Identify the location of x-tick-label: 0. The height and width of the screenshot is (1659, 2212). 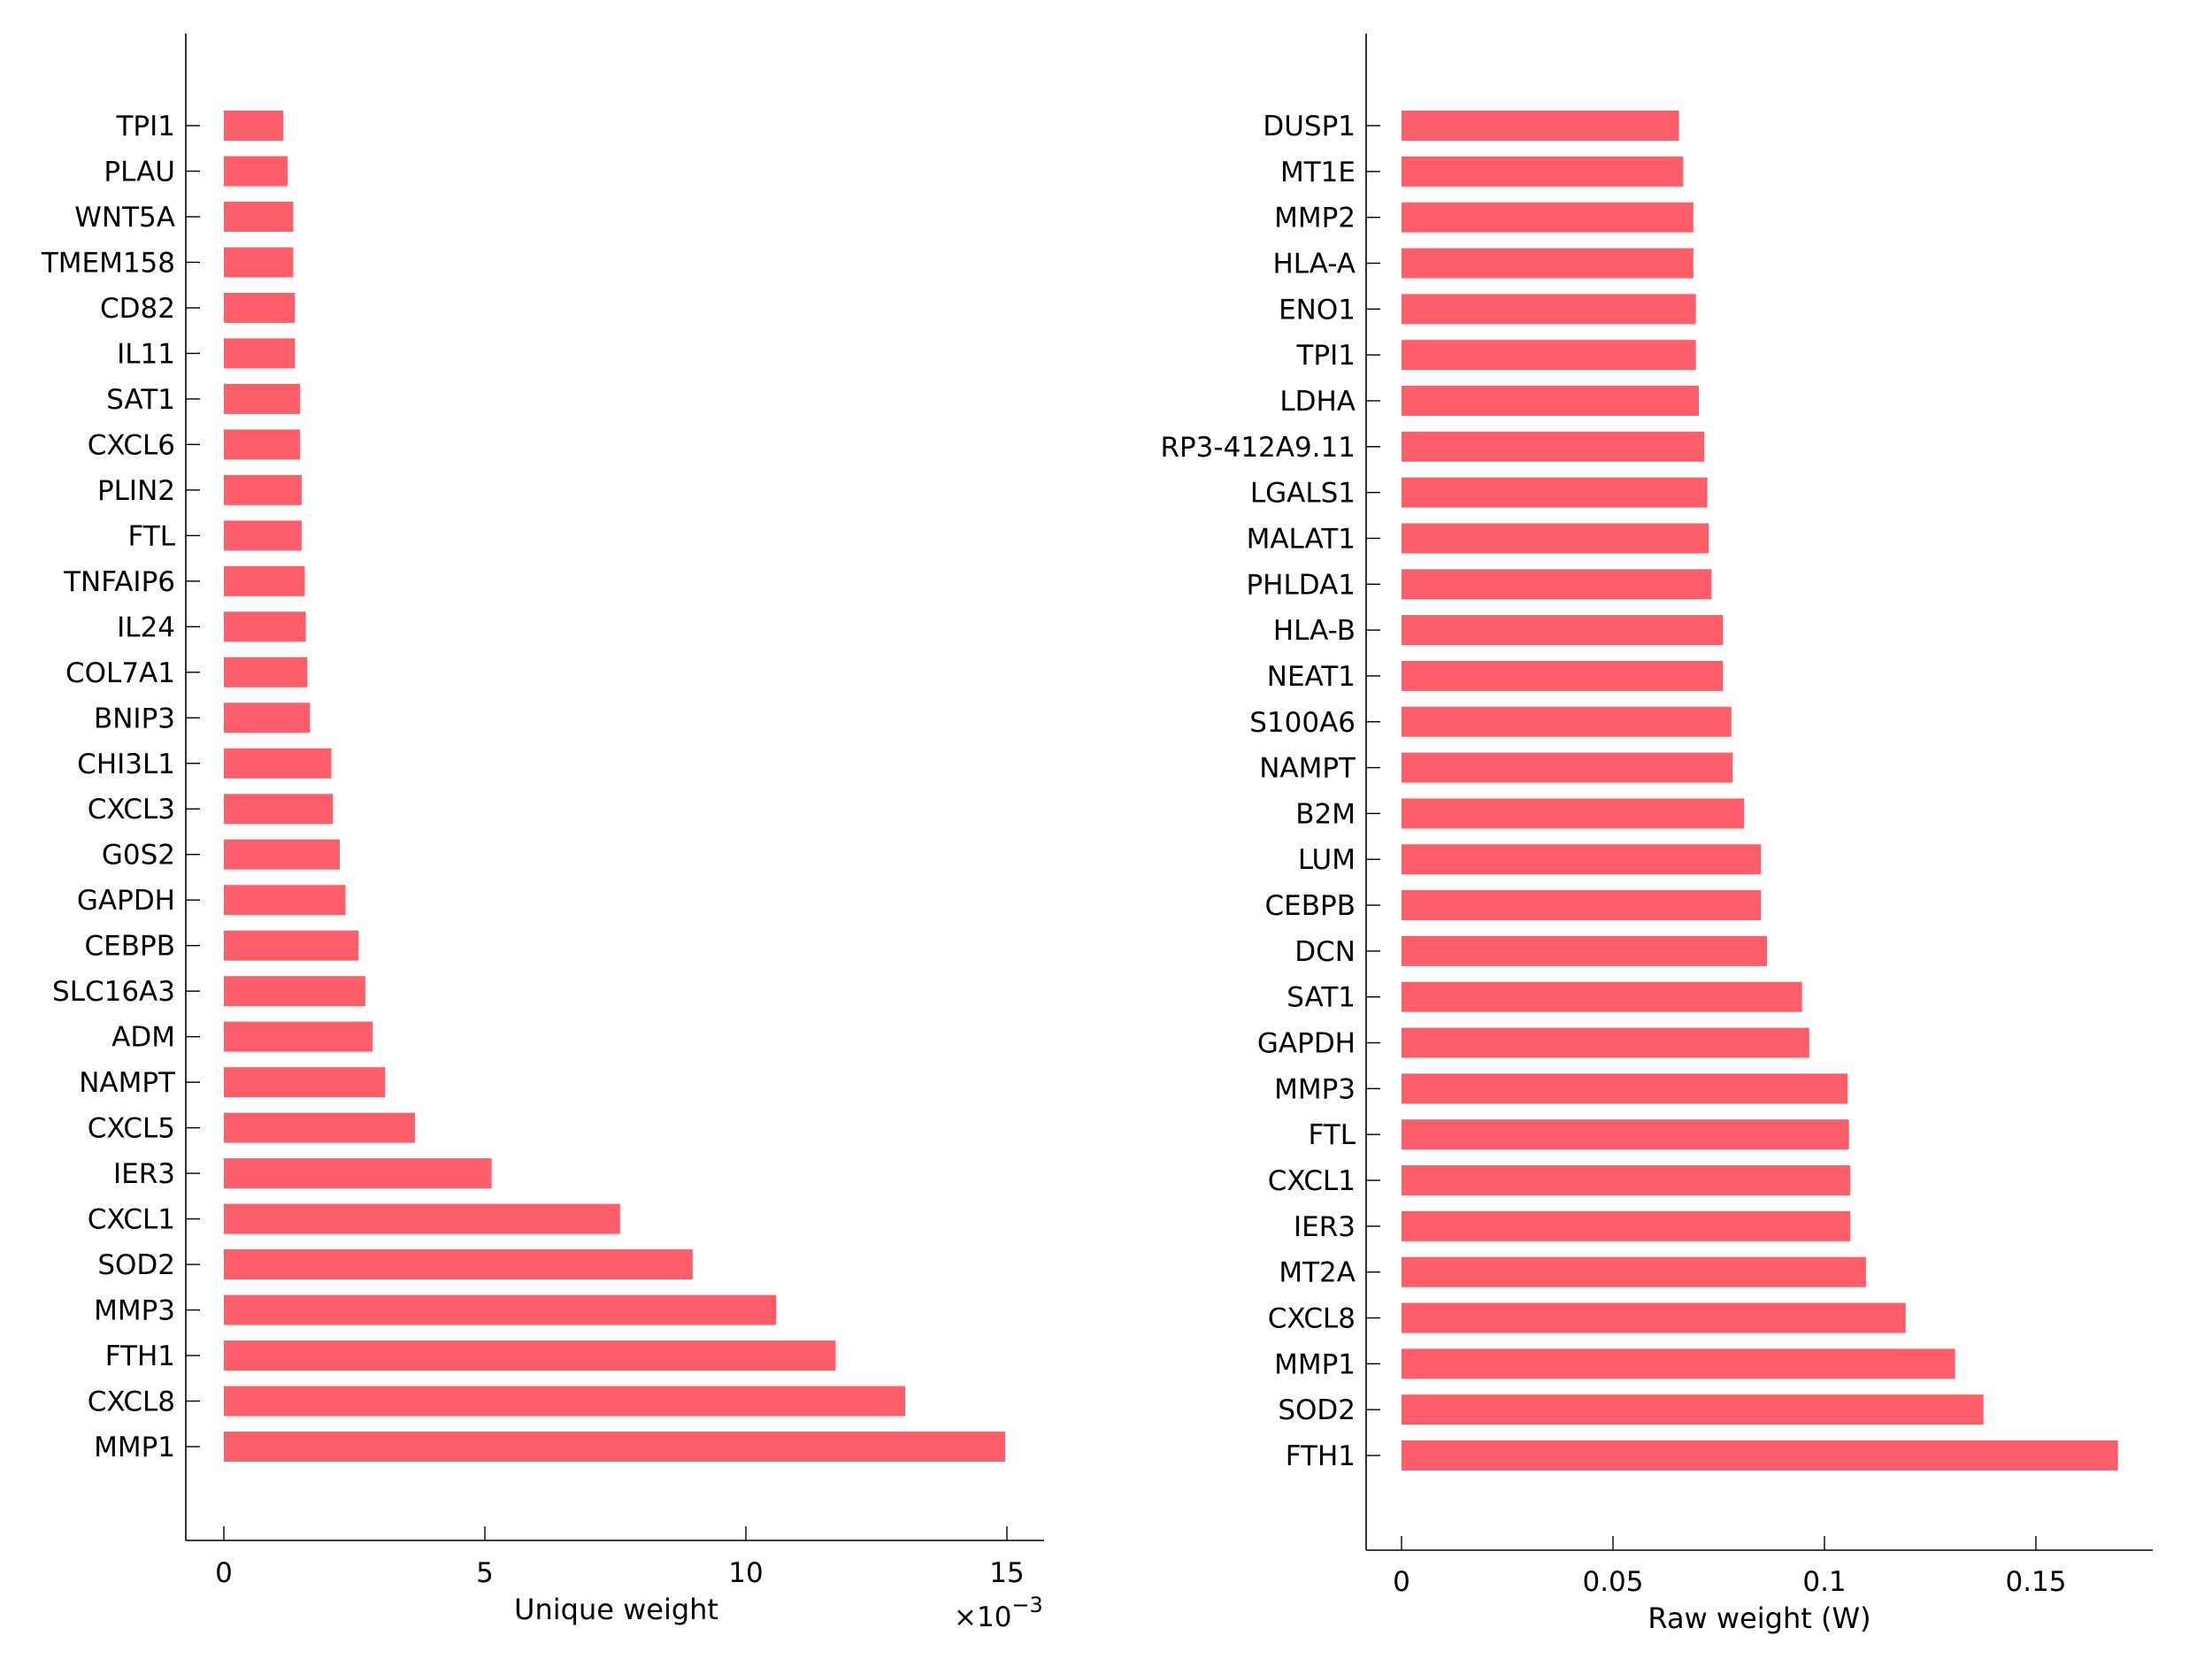
(224, 1573).